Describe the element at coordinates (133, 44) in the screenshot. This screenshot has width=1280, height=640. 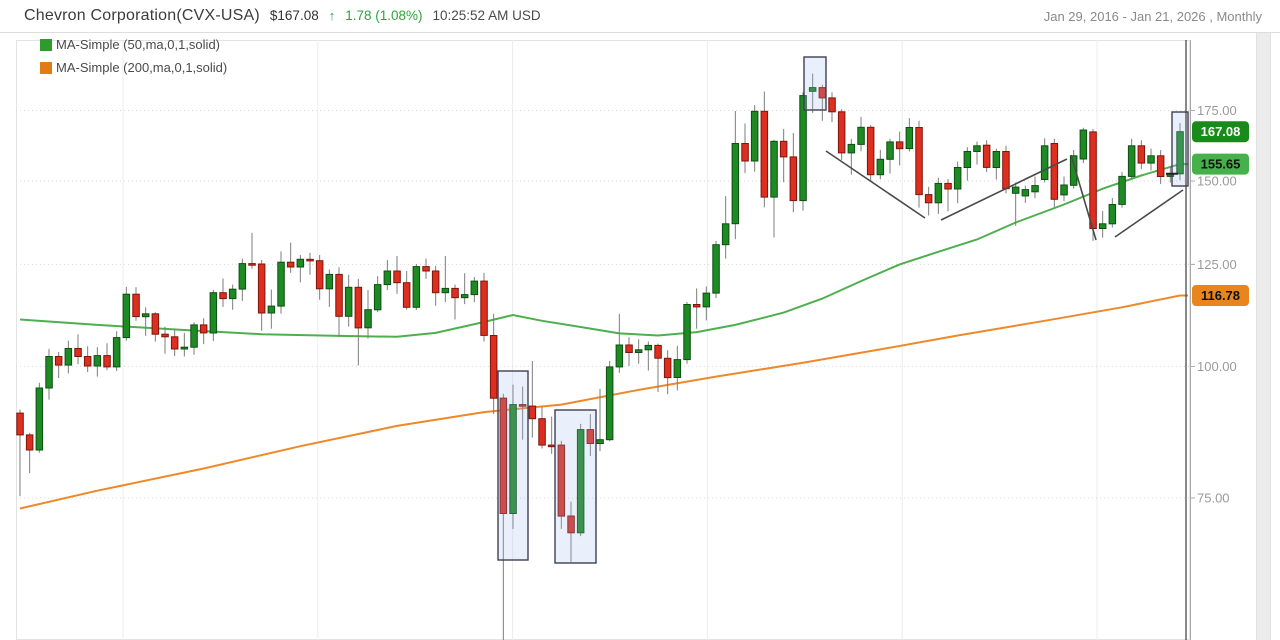
I see `legend-item-ma50: MA-Simple (50,ma,0,1,solid)` at that location.